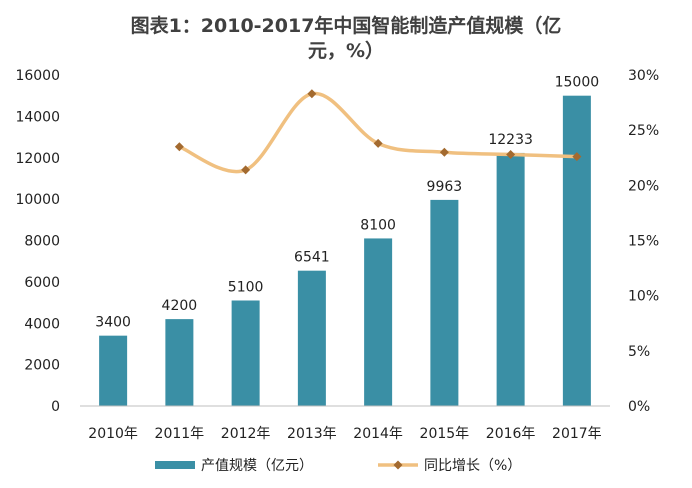 This screenshot has width=692, height=488. I want to click on right-axis: 0% 5% 10% 15% 20% 25% 30%, so click(643, 241).